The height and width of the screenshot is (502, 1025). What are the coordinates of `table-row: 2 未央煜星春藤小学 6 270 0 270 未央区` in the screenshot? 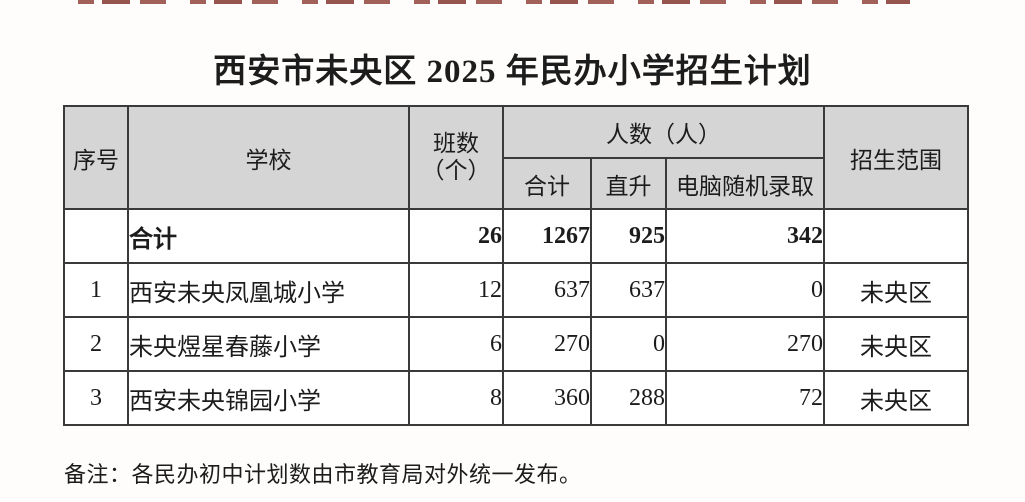 It's located at (516, 344).